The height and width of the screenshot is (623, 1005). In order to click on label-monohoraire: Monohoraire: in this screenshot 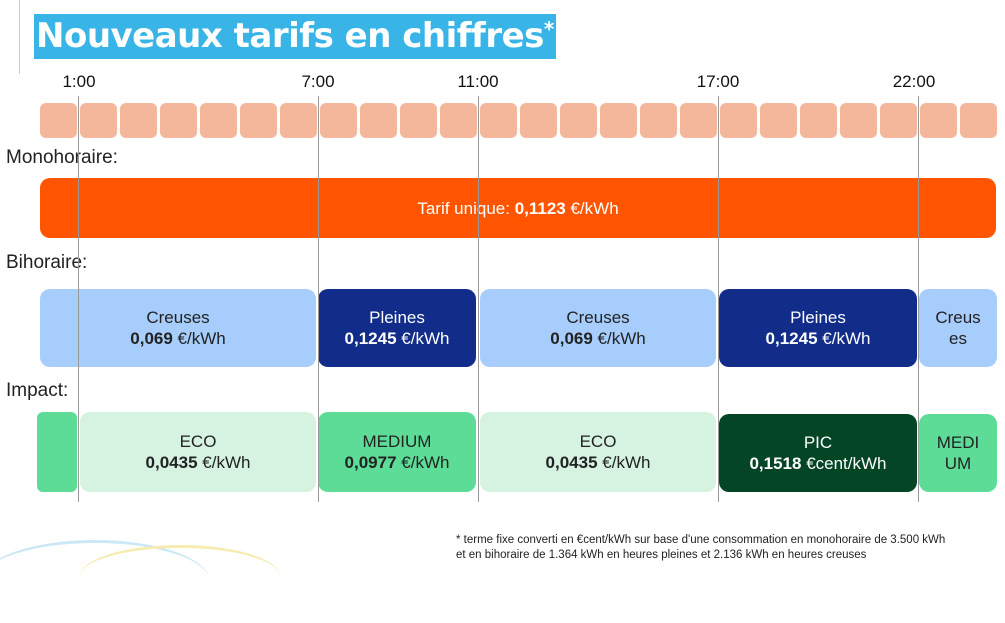, I will do `click(62, 157)`.